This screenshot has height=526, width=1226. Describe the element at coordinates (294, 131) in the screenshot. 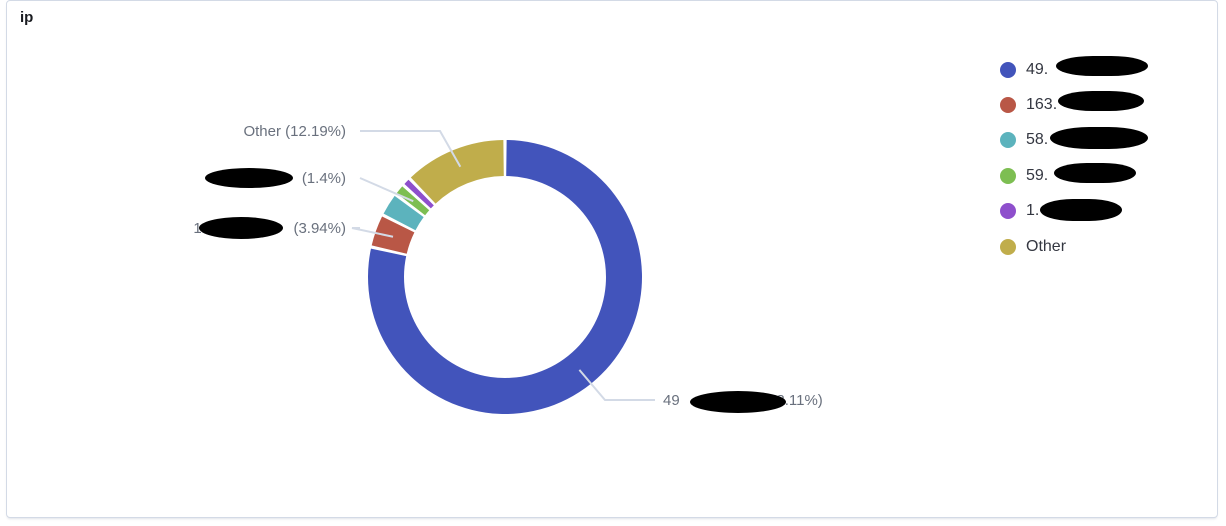

I see `slice-callout-label: Other (12.19%)` at that location.